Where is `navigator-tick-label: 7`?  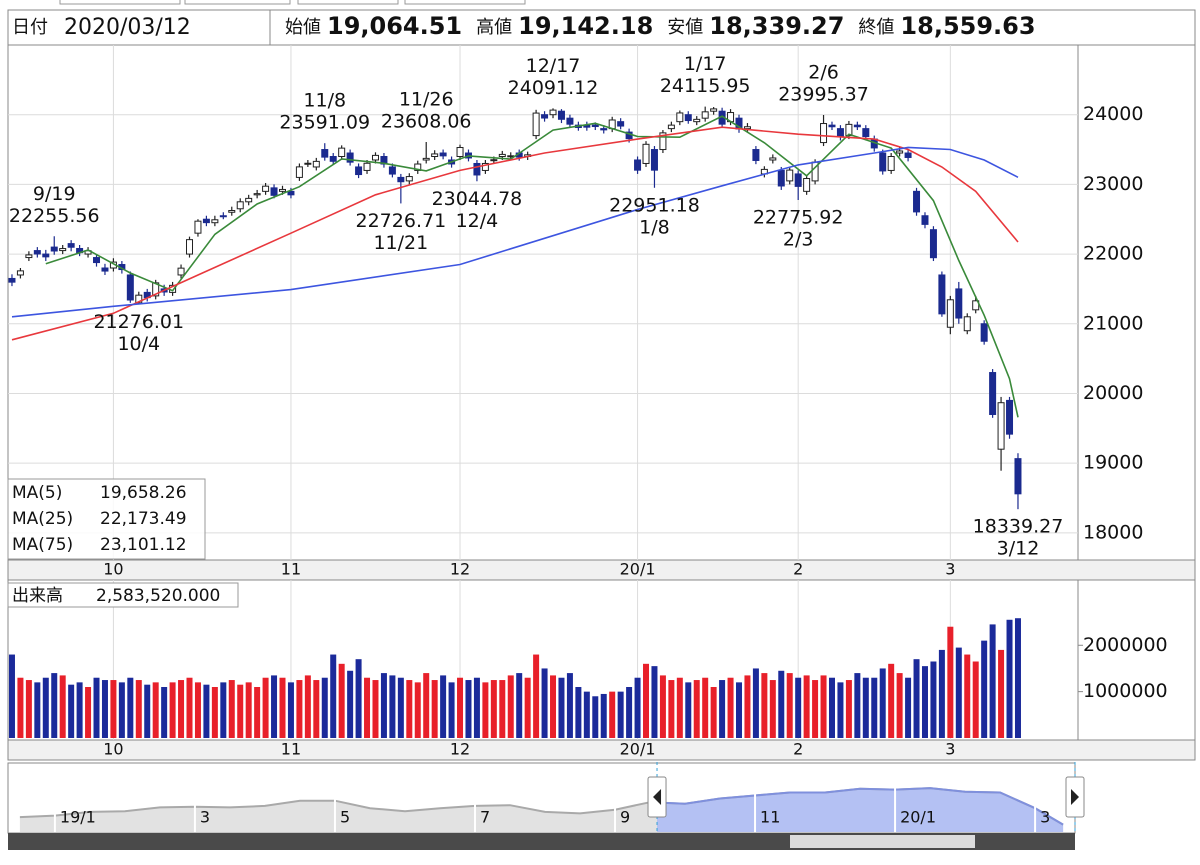 navigator-tick-label: 7 is located at coordinates (485, 817).